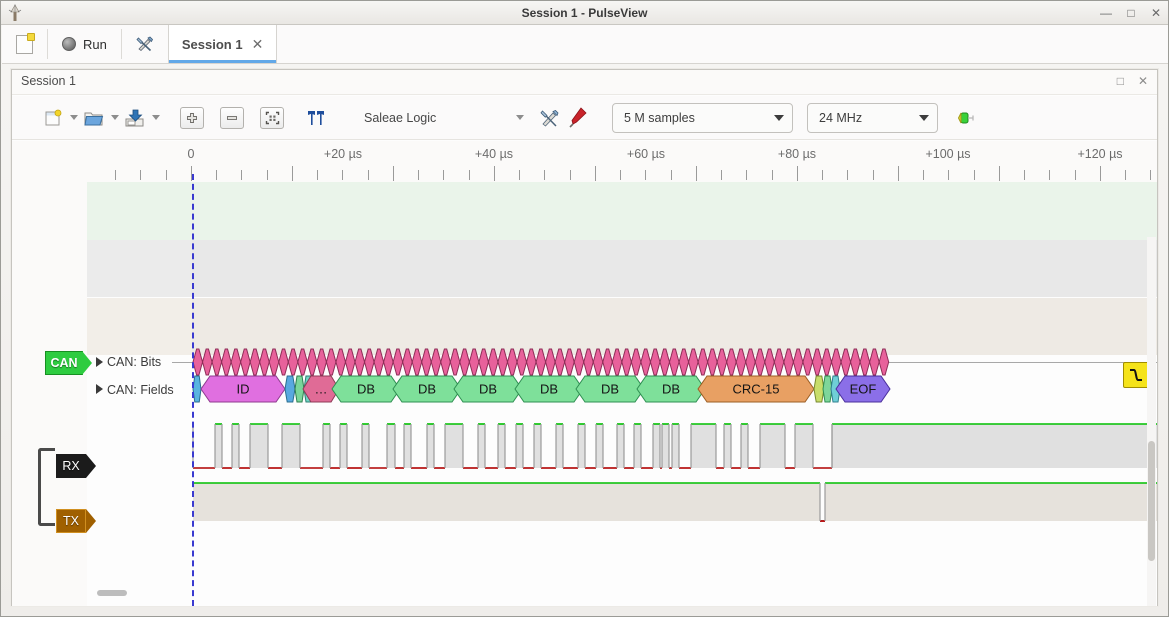 This screenshot has height=617, width=1169. Describe the element at coordinates (46, 487) in the screenshot. I see `channel-group-bracket` at that location.